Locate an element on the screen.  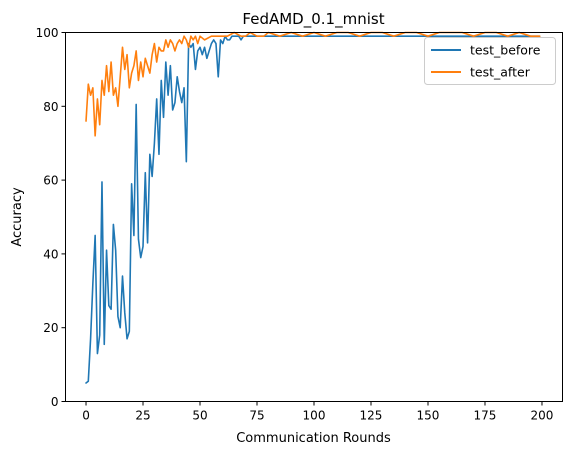
y-tick-label: 0 is located at coordinates (55, 402).